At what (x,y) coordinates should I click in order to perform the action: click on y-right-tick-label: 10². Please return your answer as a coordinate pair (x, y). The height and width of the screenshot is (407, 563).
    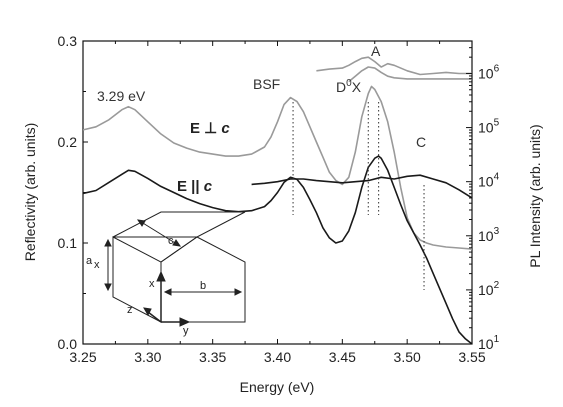
    Looking at the image, I should click on (489, 289).